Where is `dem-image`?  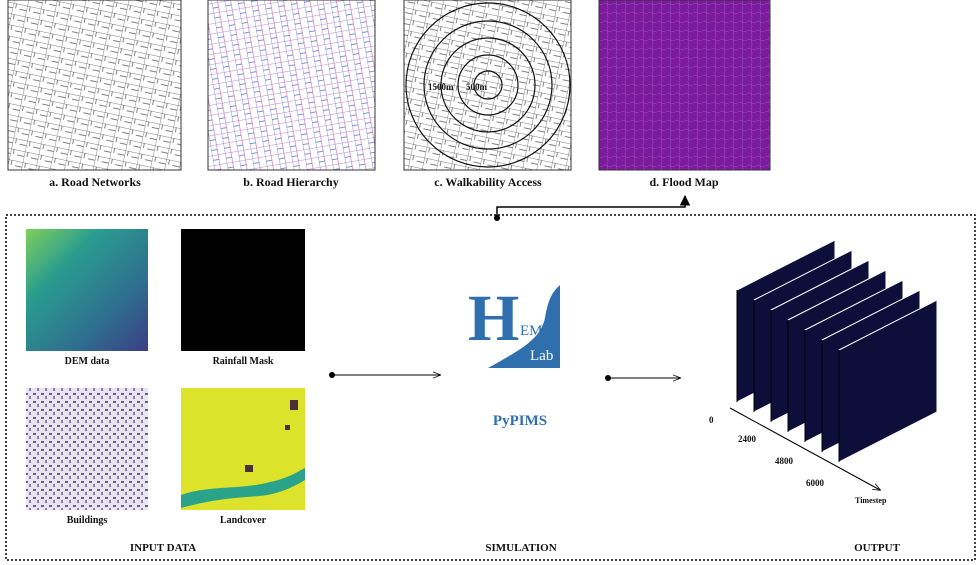
dem-image is located at coordinates (87, 290).